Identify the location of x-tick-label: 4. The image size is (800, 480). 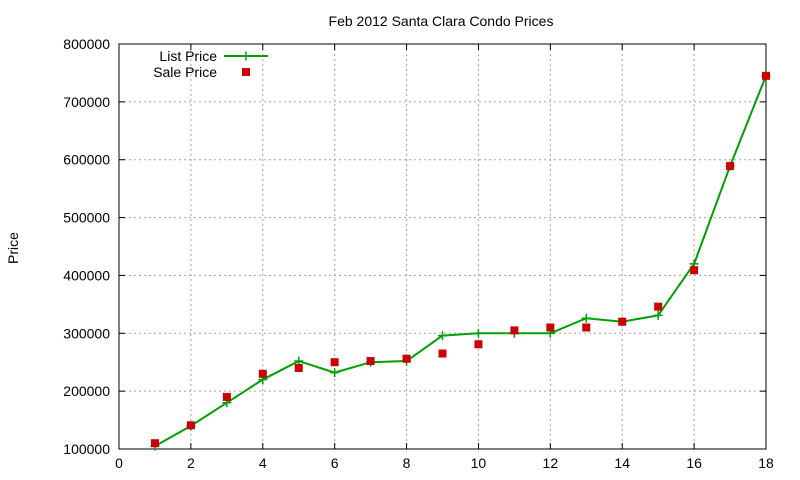
(263, 463).